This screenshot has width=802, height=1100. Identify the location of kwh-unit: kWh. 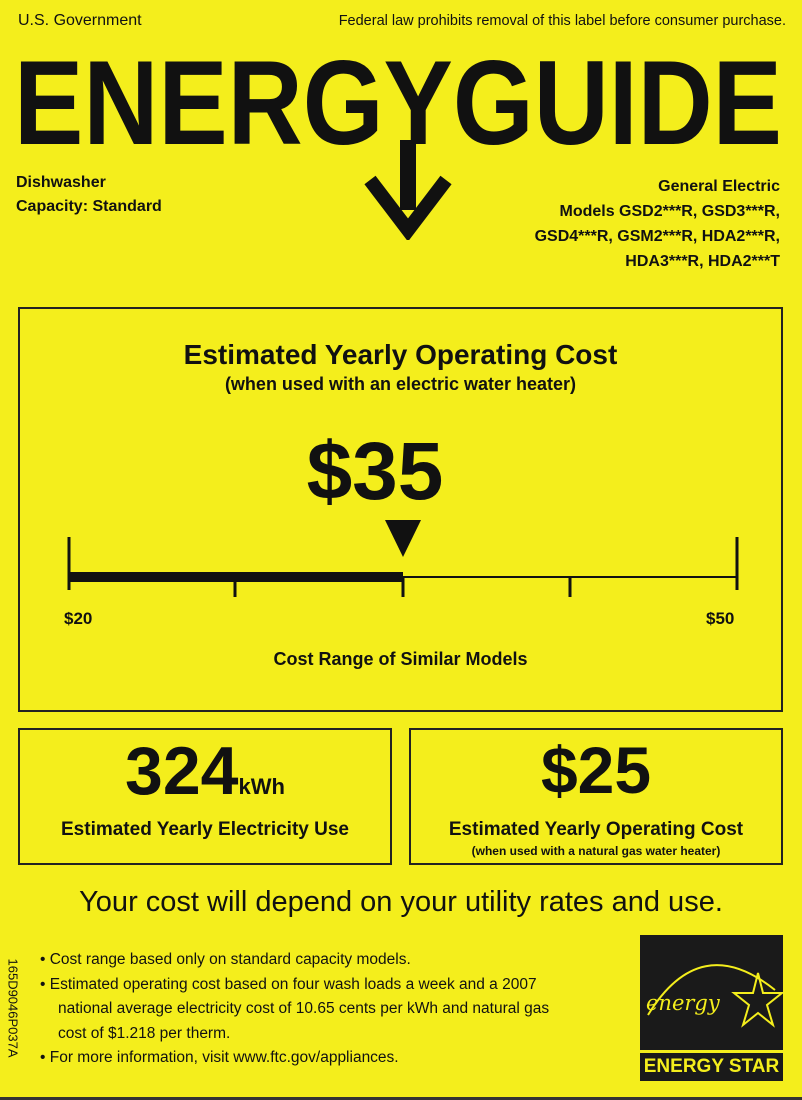
(261, 786).